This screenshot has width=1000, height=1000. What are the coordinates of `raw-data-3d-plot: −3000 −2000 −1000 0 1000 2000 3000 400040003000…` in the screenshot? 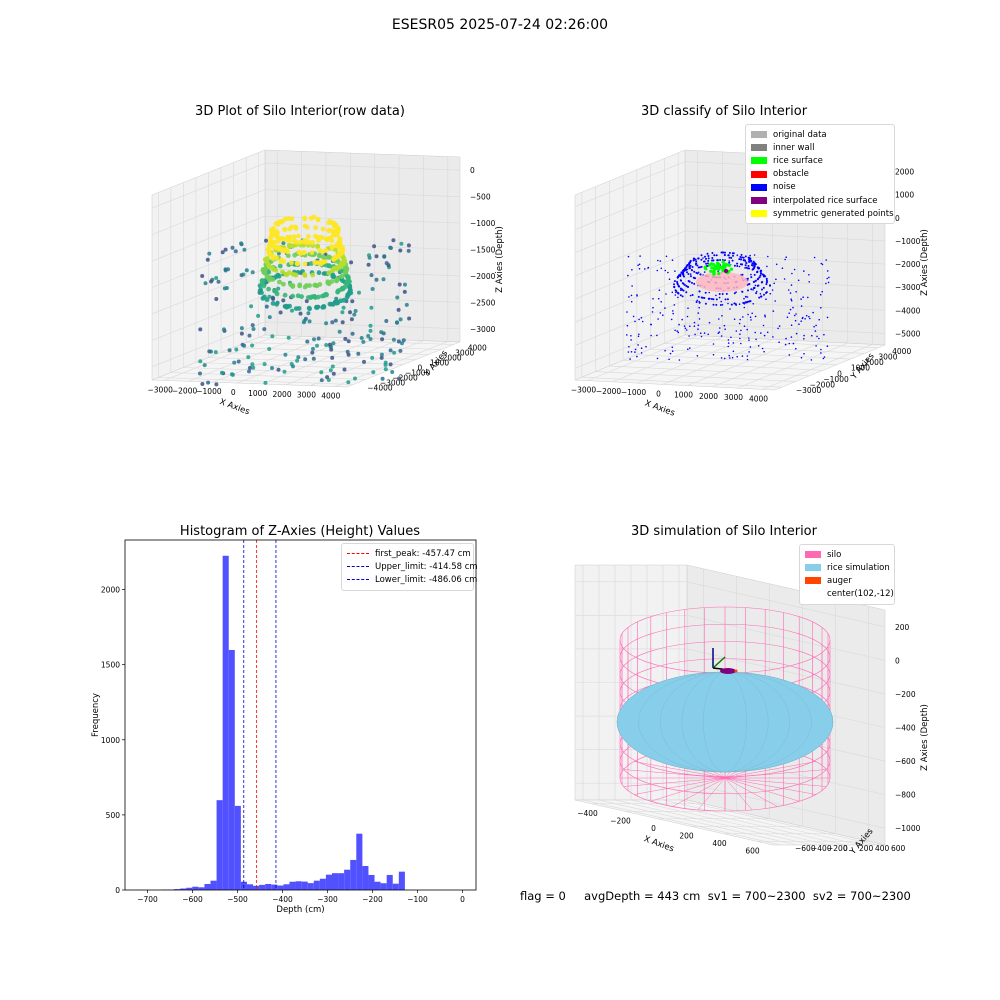 It's located at (326, 283).